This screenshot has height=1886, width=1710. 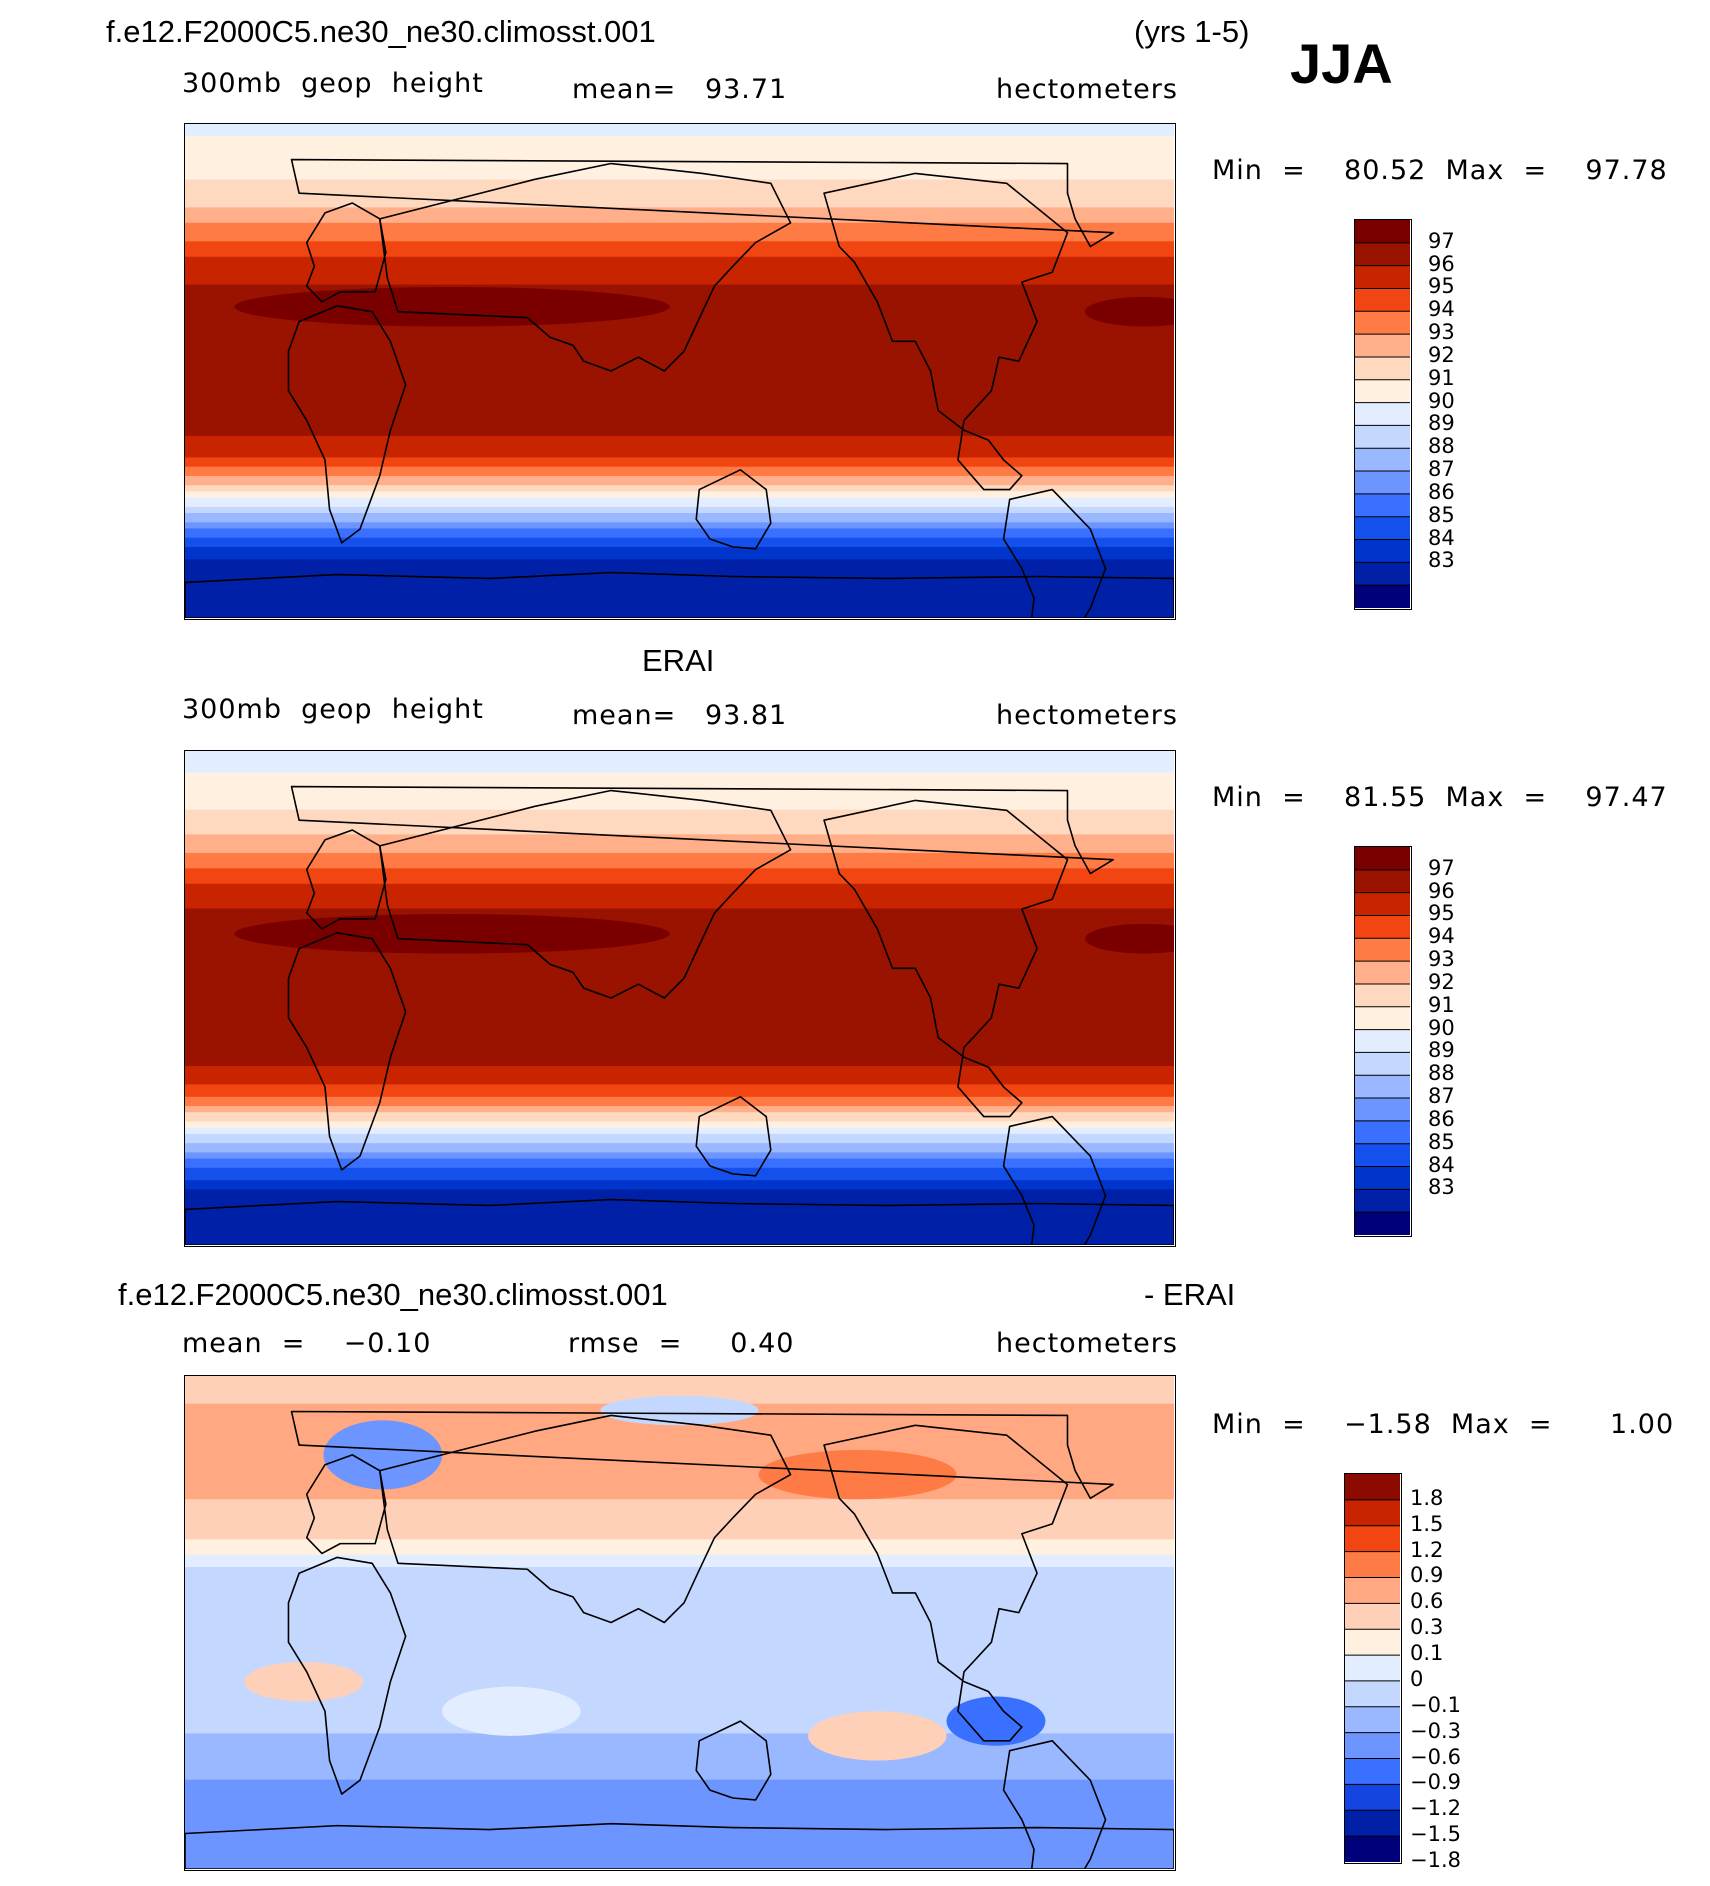 I want to click on colorbar-tick-label: 94, so click(x=1441, y=309).